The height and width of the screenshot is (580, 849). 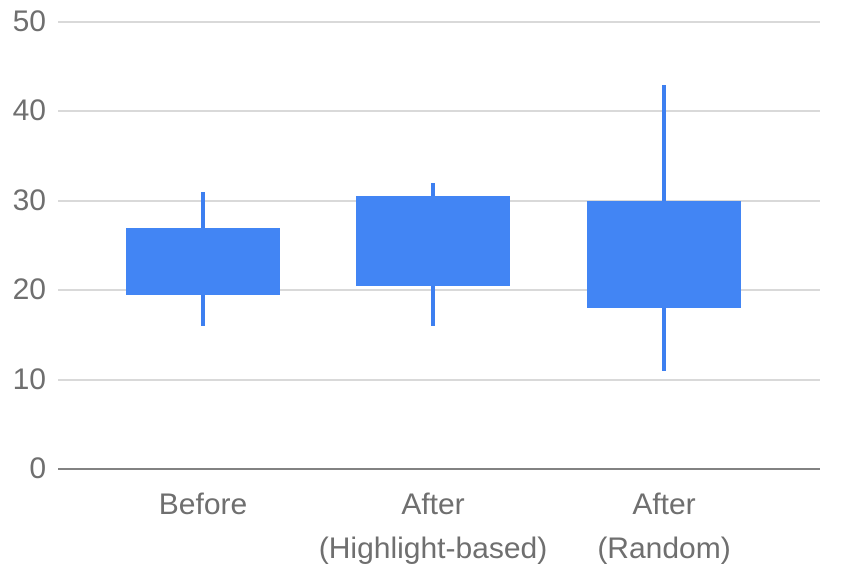 What do you see at coordinates (664, 548) in the screenshot?
I see `x-label-after-random-line-2: (Random)` at bounding box center [664, 548].